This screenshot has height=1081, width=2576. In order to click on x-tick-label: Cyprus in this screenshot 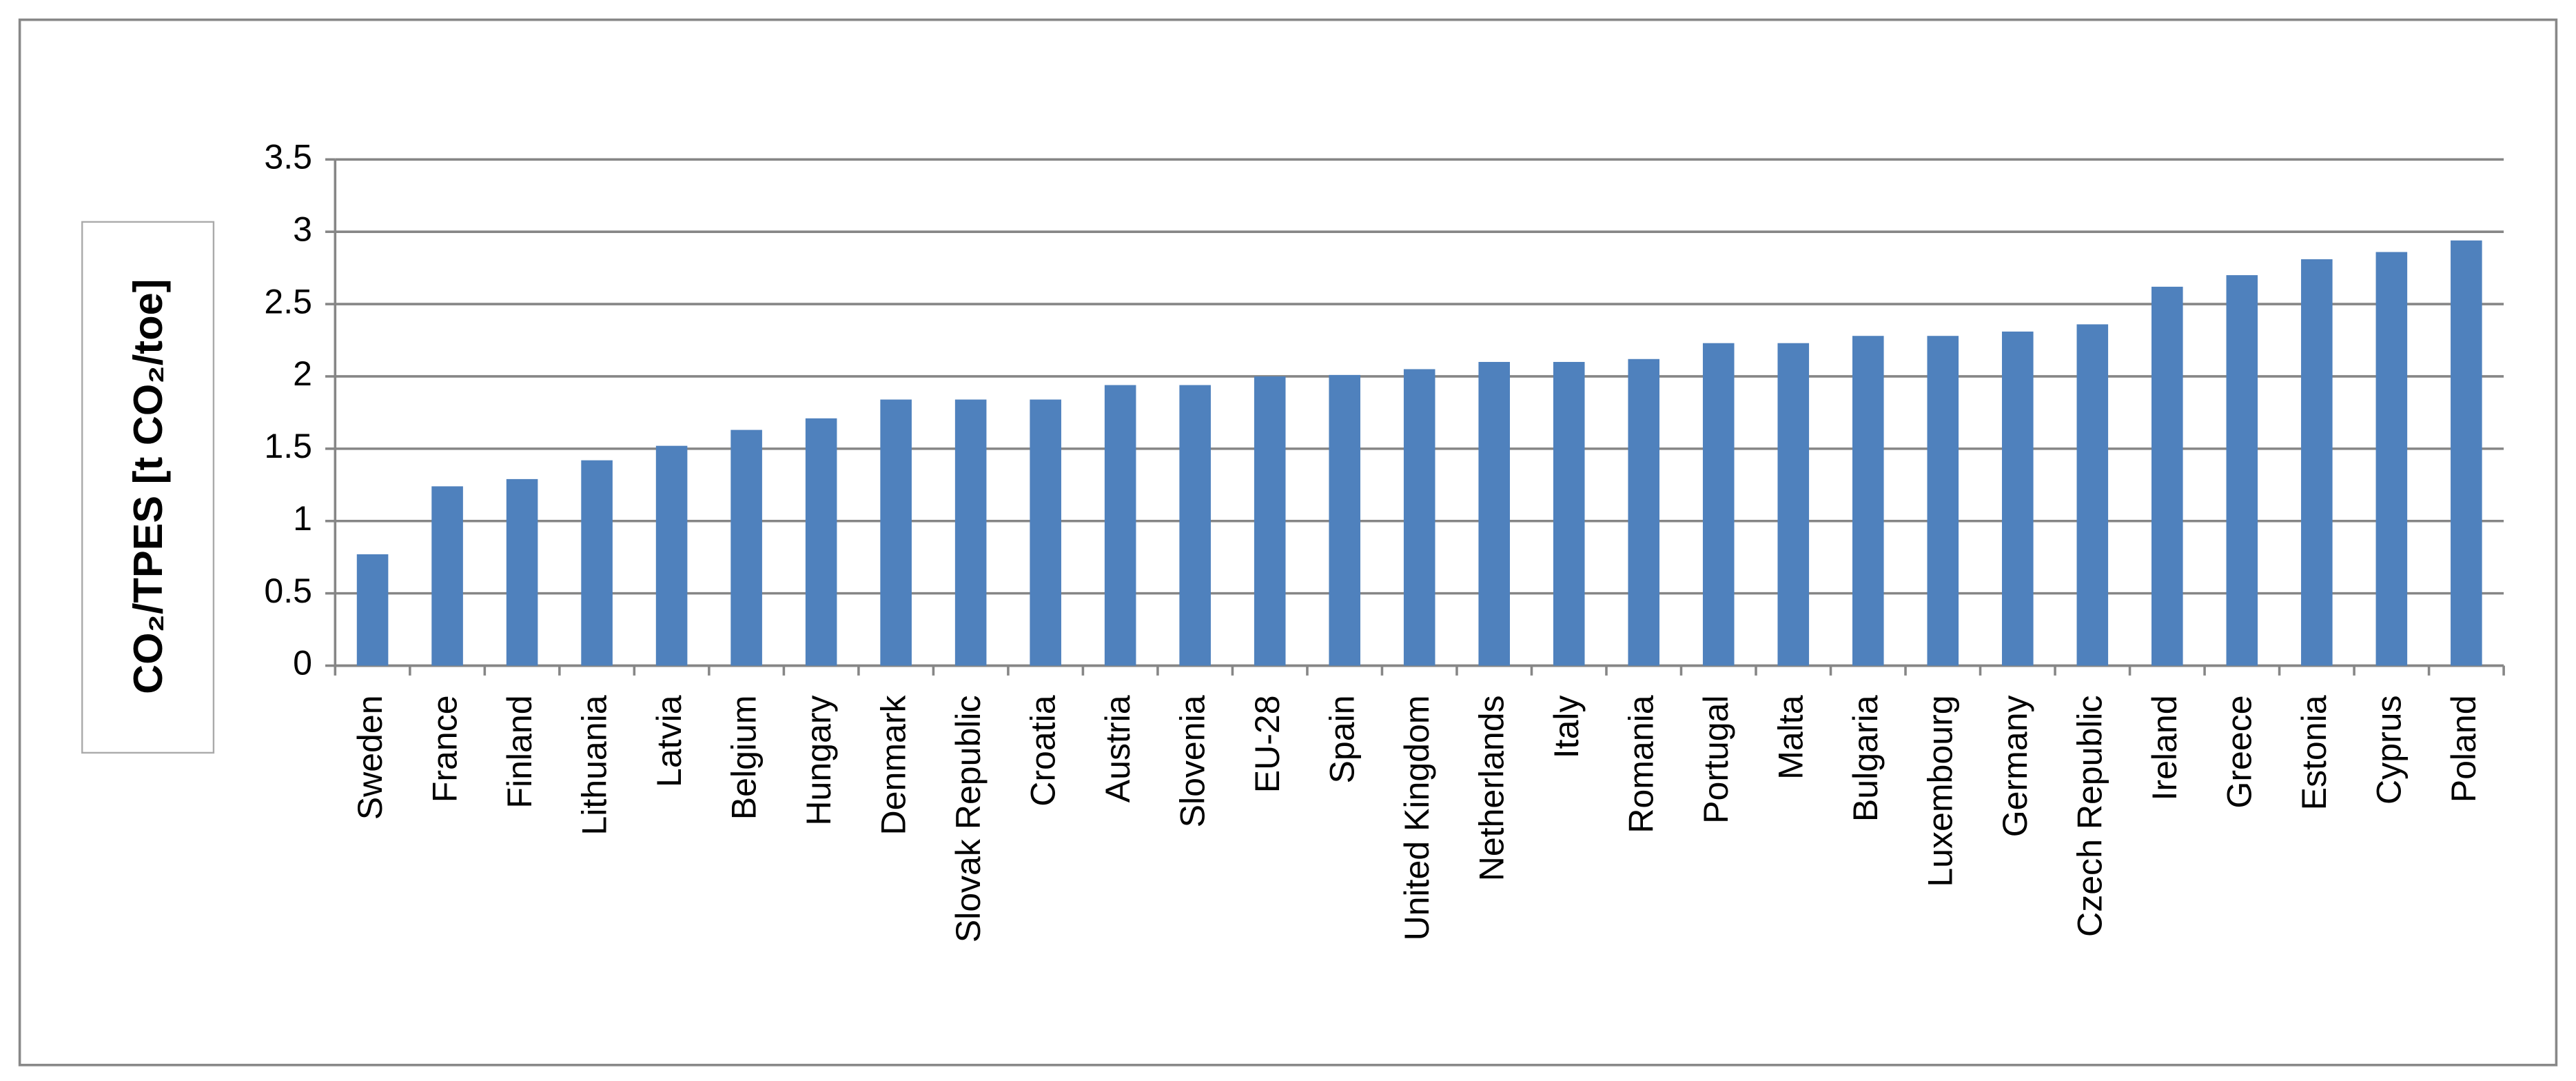, I will do `click(2389, 750)`.